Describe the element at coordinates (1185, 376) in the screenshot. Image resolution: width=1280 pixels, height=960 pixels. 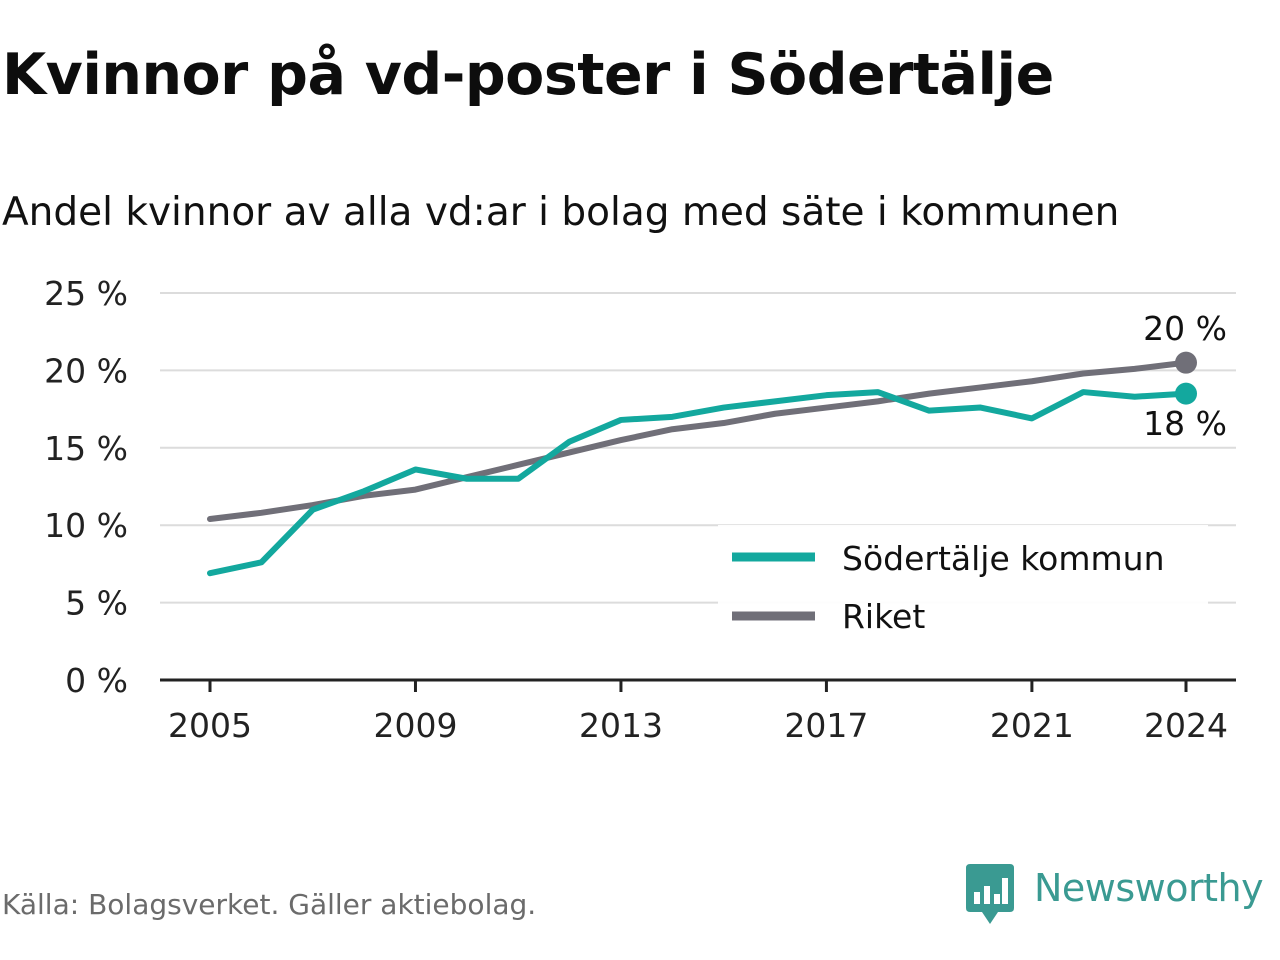
I see `end-labels: 20 % 18 %` at that location.